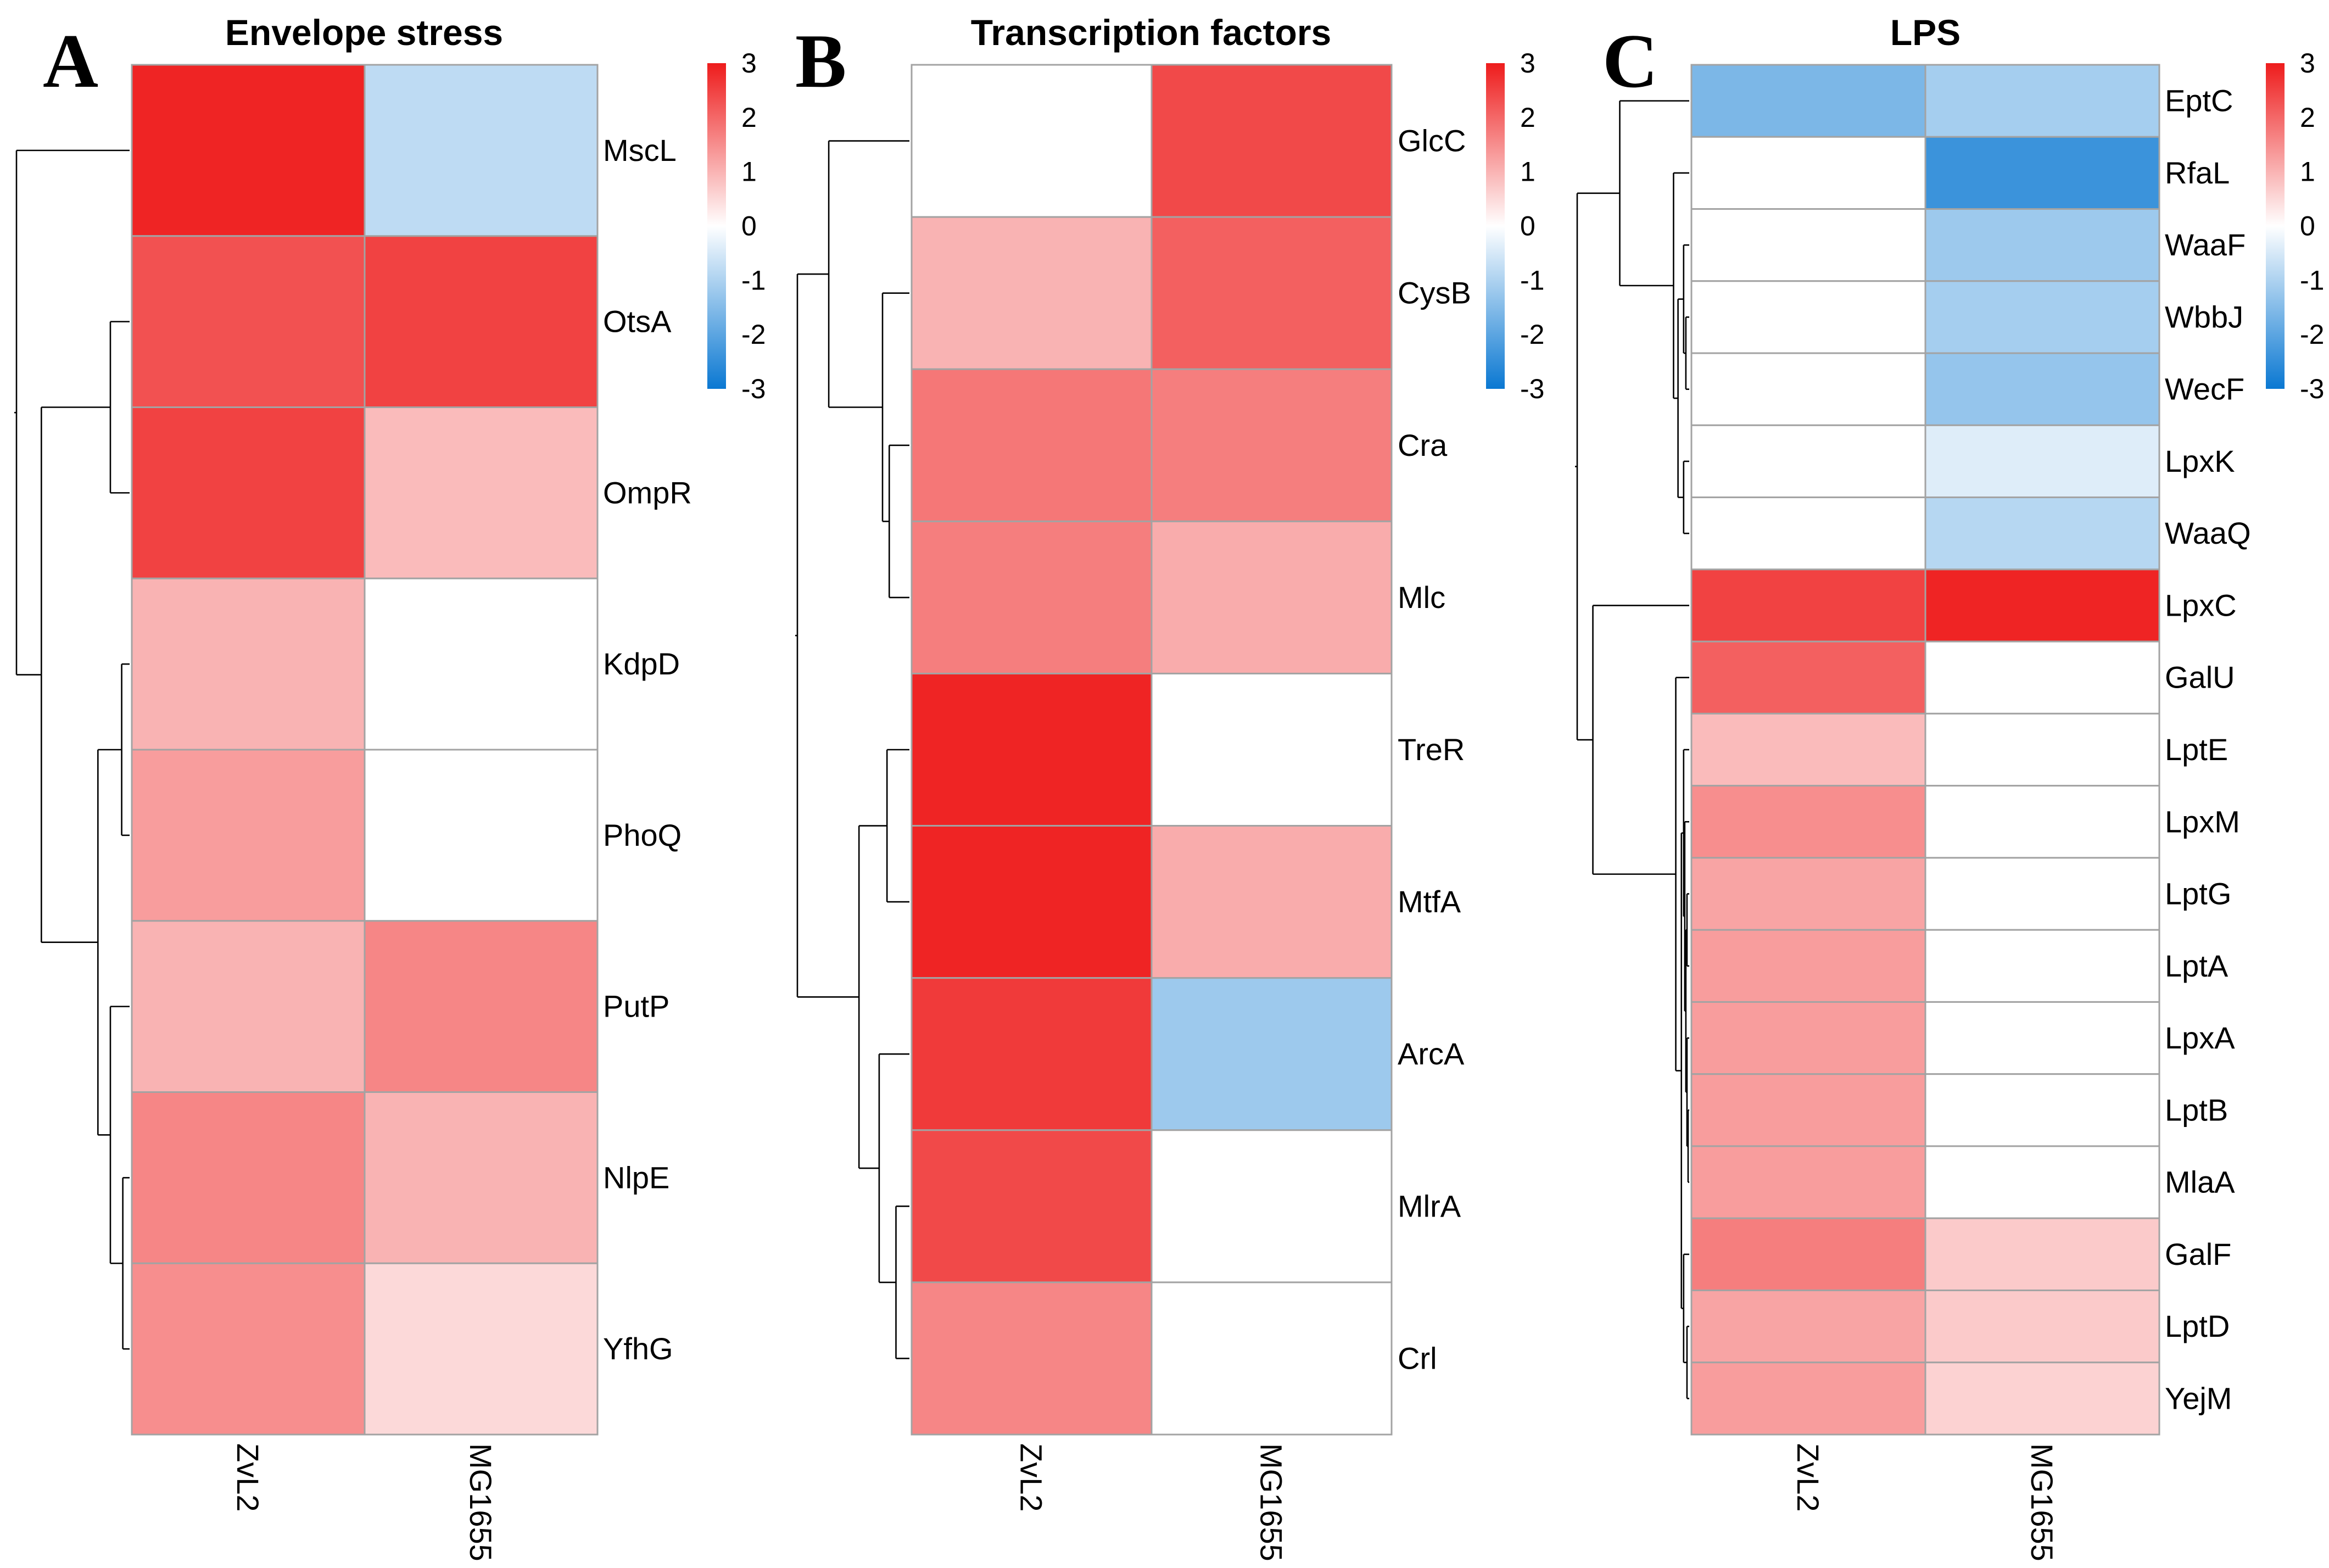 This screenshot has height=1568, width=2329. What do you see at coordinates (2042, 1182) in the screenshot?
I see `heatmap-cell-mlaa-mg1655` at bounding box center [2042, 1182].